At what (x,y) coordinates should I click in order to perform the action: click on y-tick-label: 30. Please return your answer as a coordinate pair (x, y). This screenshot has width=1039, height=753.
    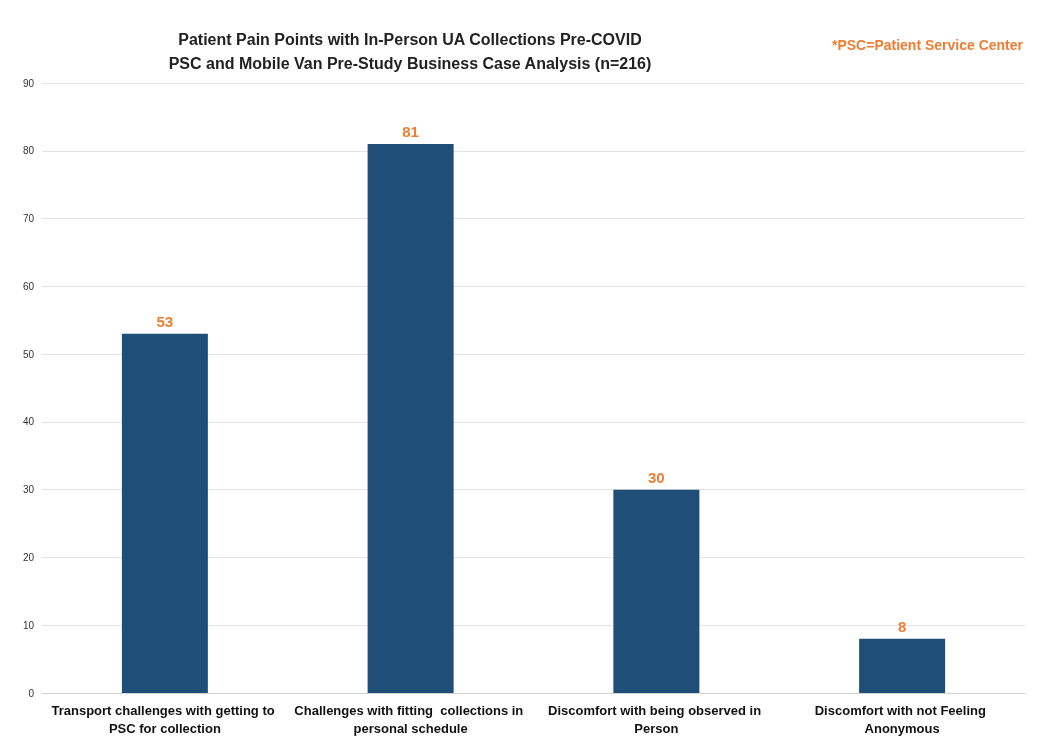
    Looking at the image, I should click on (28, 490).